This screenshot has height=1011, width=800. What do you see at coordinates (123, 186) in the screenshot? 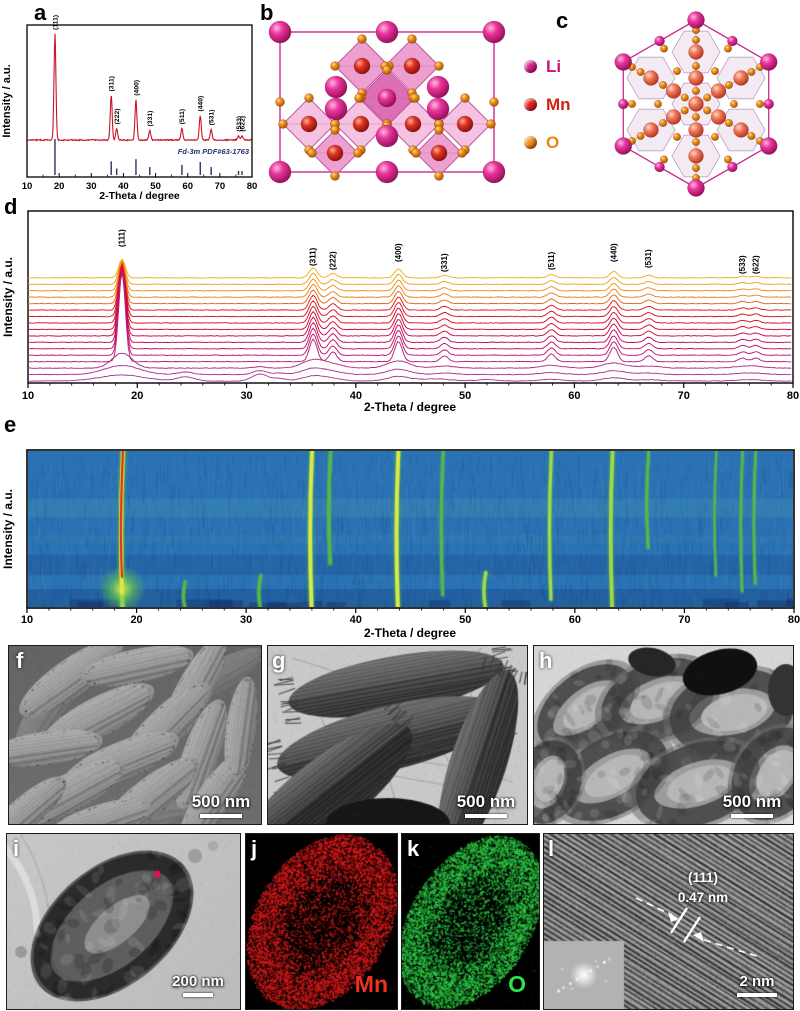
I see `a-xtick: 40` at bounding box center [123, 186].